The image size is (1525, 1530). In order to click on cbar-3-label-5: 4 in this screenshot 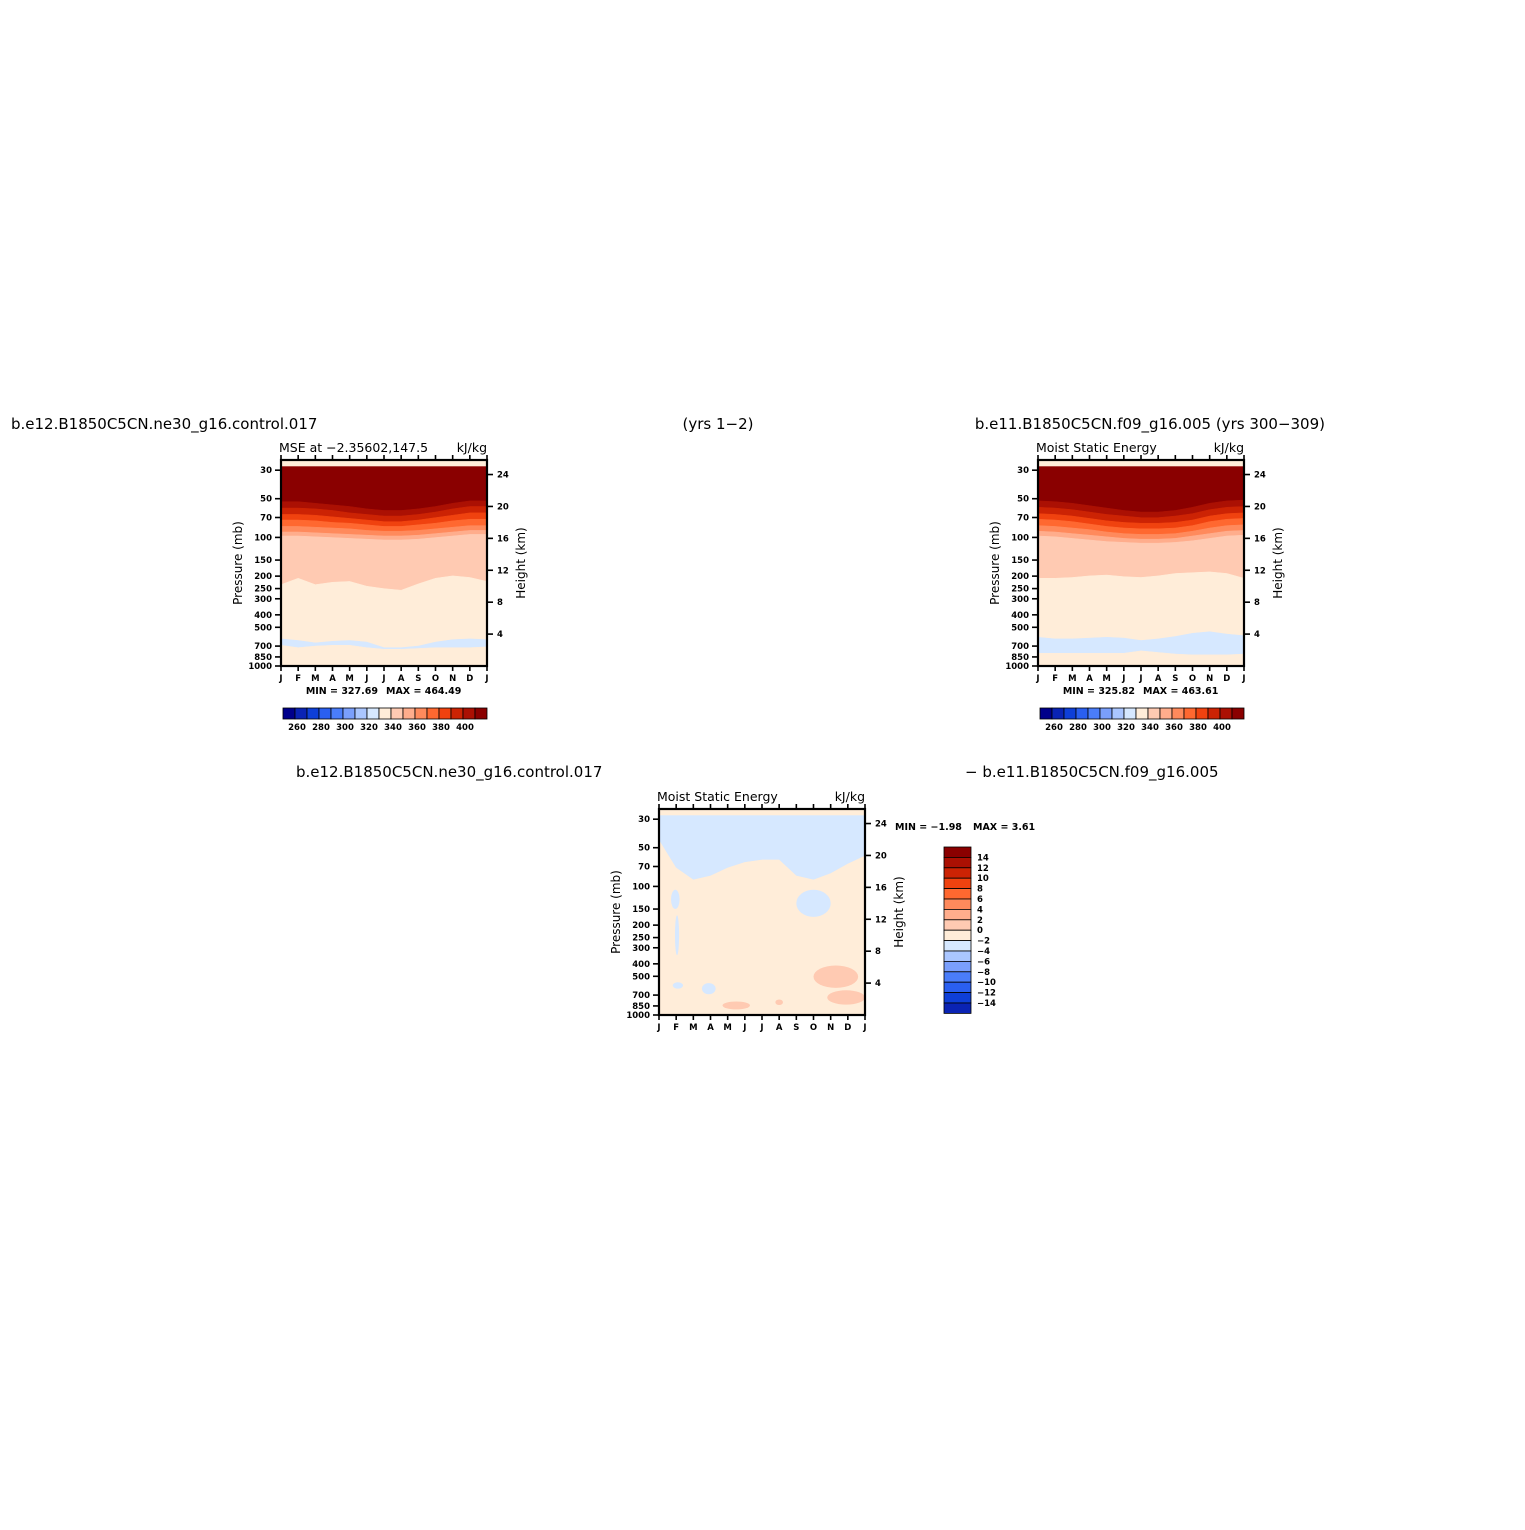, I will do `click(980, 910)`.